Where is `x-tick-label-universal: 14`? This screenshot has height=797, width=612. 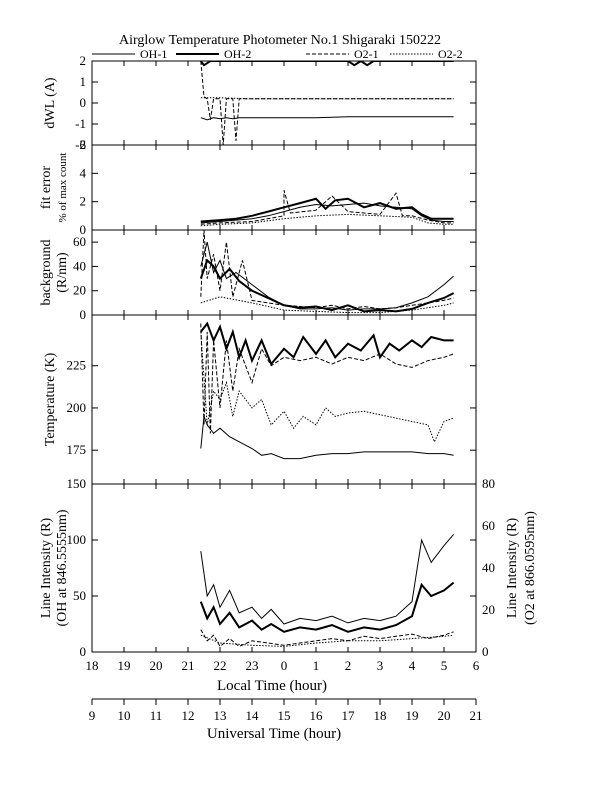 x-tick-label-universal: 14 is located at coordinates (253, 715).